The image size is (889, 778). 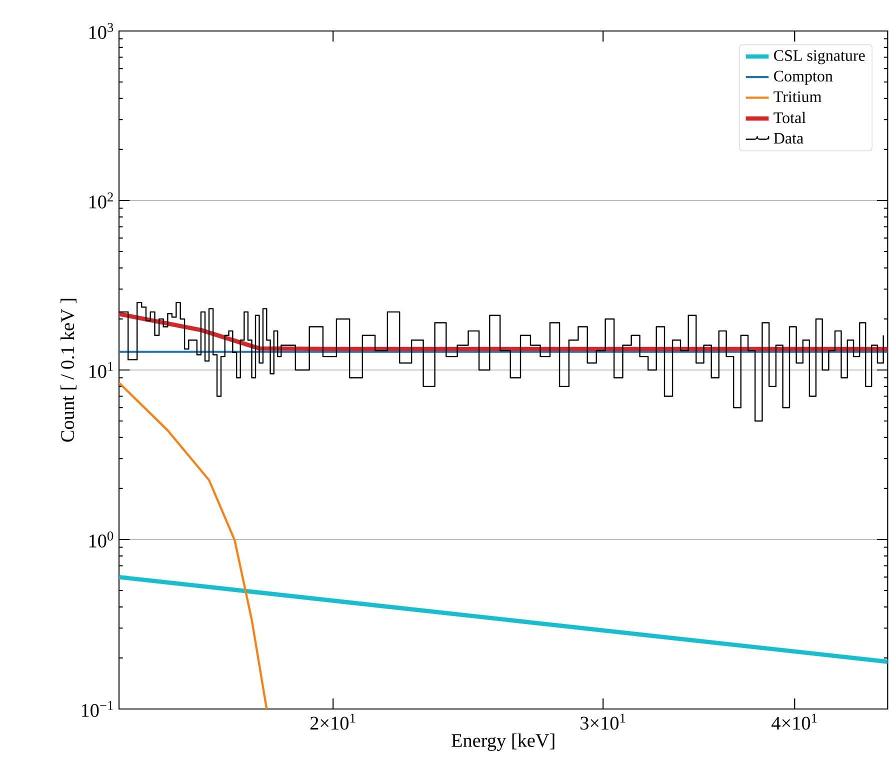 I want to click on legend-label: Data, so click(x=789, y=138).